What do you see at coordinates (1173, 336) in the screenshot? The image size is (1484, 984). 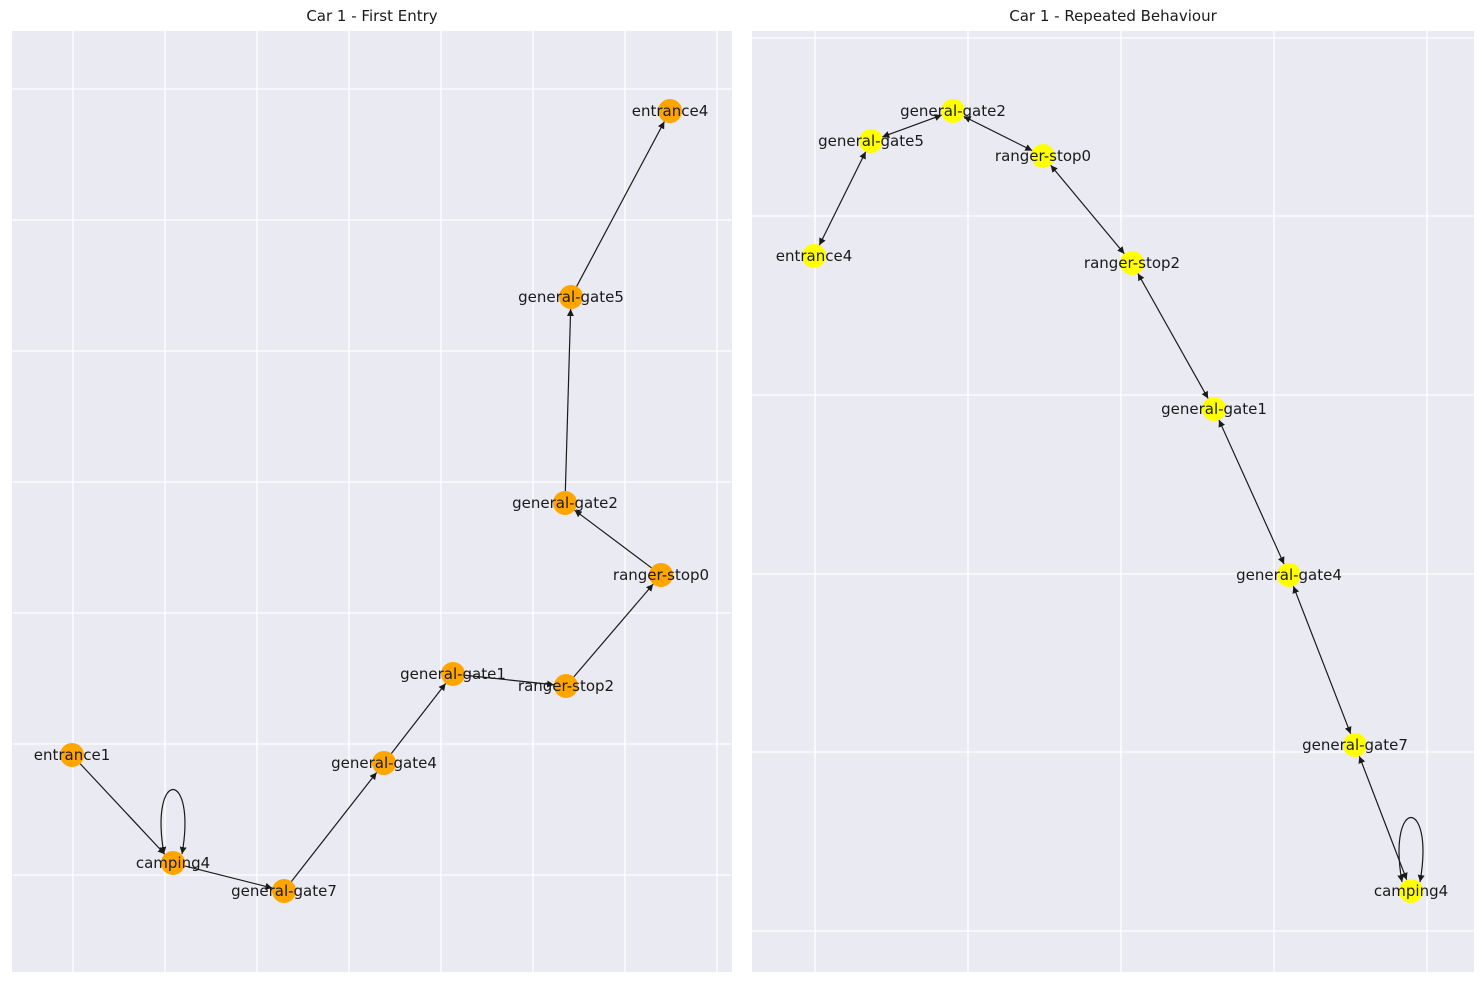 I see `edge-ranger-stop2-to-general-gate1` at bounding box center [1173, 336].